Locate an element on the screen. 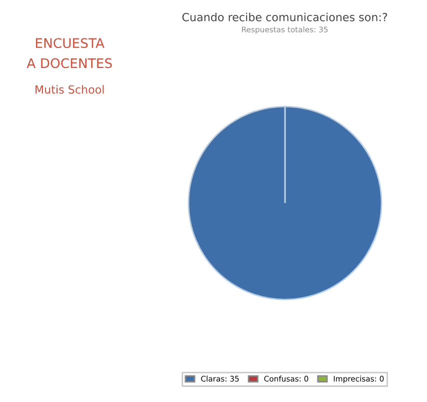  text: A DOCENTES is located at coordinates (69, 63).